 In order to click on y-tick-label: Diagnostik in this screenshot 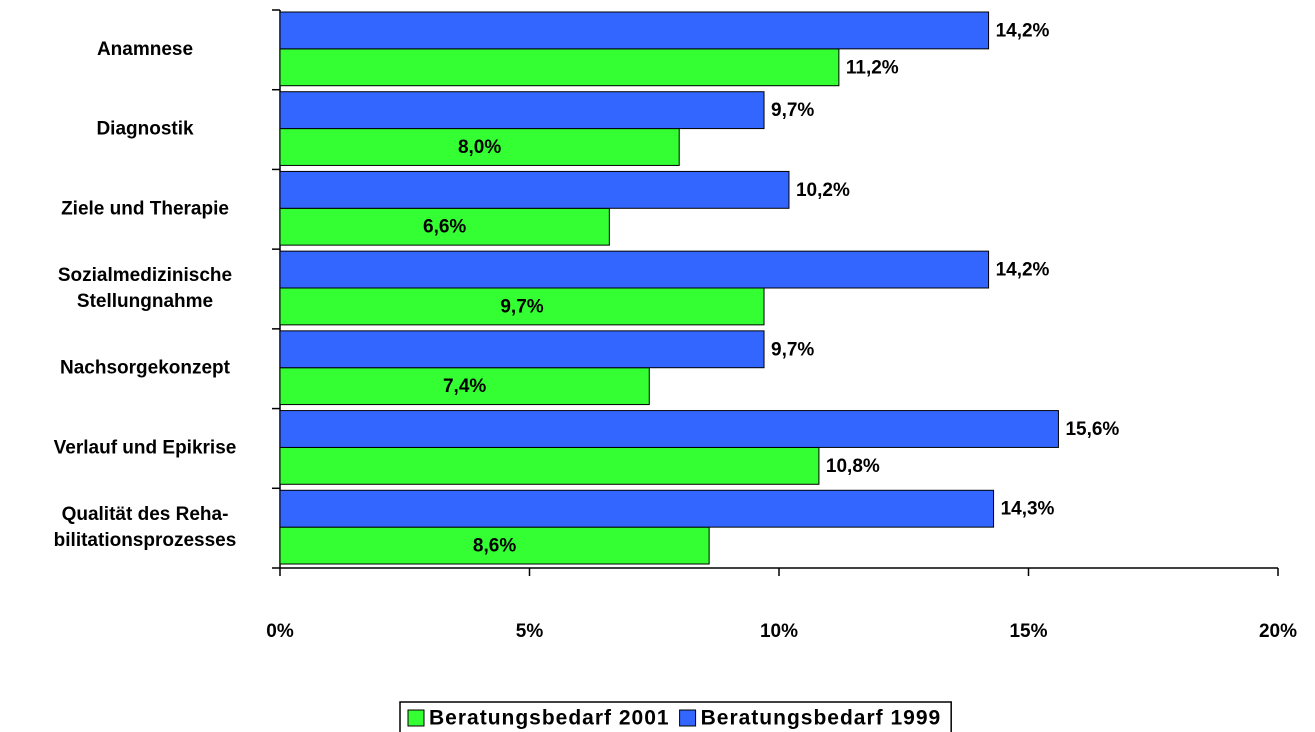, I will do `click(145, 129)`.